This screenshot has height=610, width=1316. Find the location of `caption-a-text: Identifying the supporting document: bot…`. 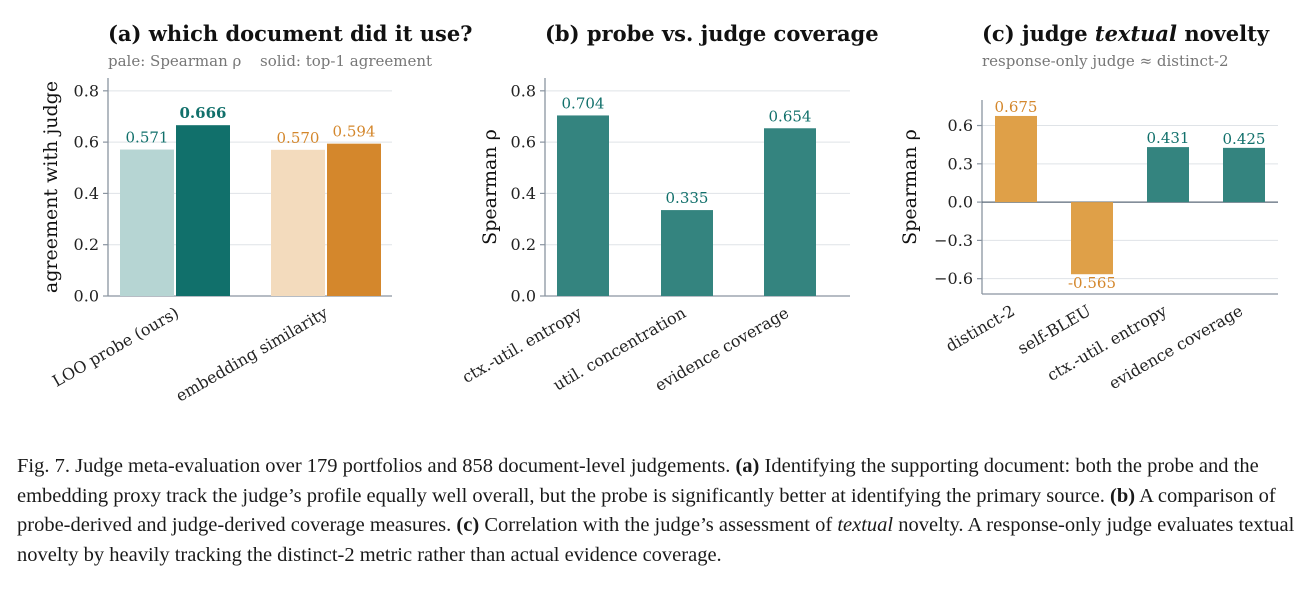

caption-a-text: Identifying the supporting document: bot… is located at coordinates (638, 481).